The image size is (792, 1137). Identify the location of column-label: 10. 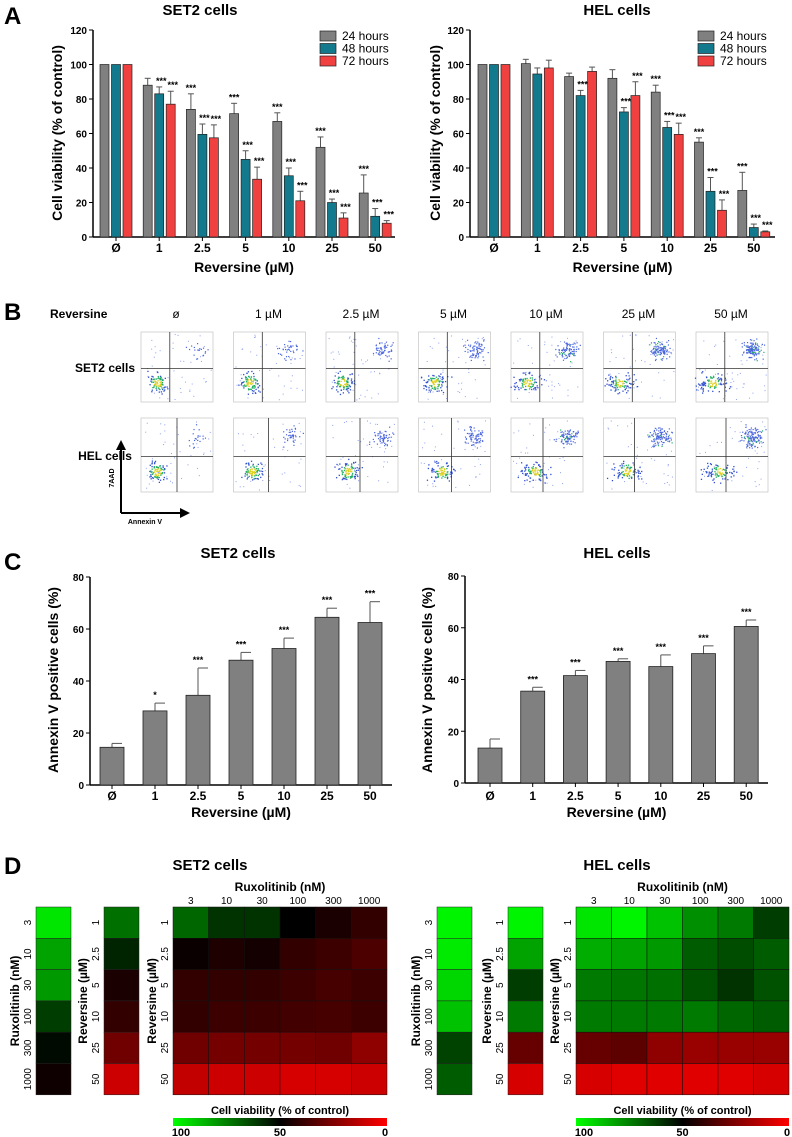
(227, 901).